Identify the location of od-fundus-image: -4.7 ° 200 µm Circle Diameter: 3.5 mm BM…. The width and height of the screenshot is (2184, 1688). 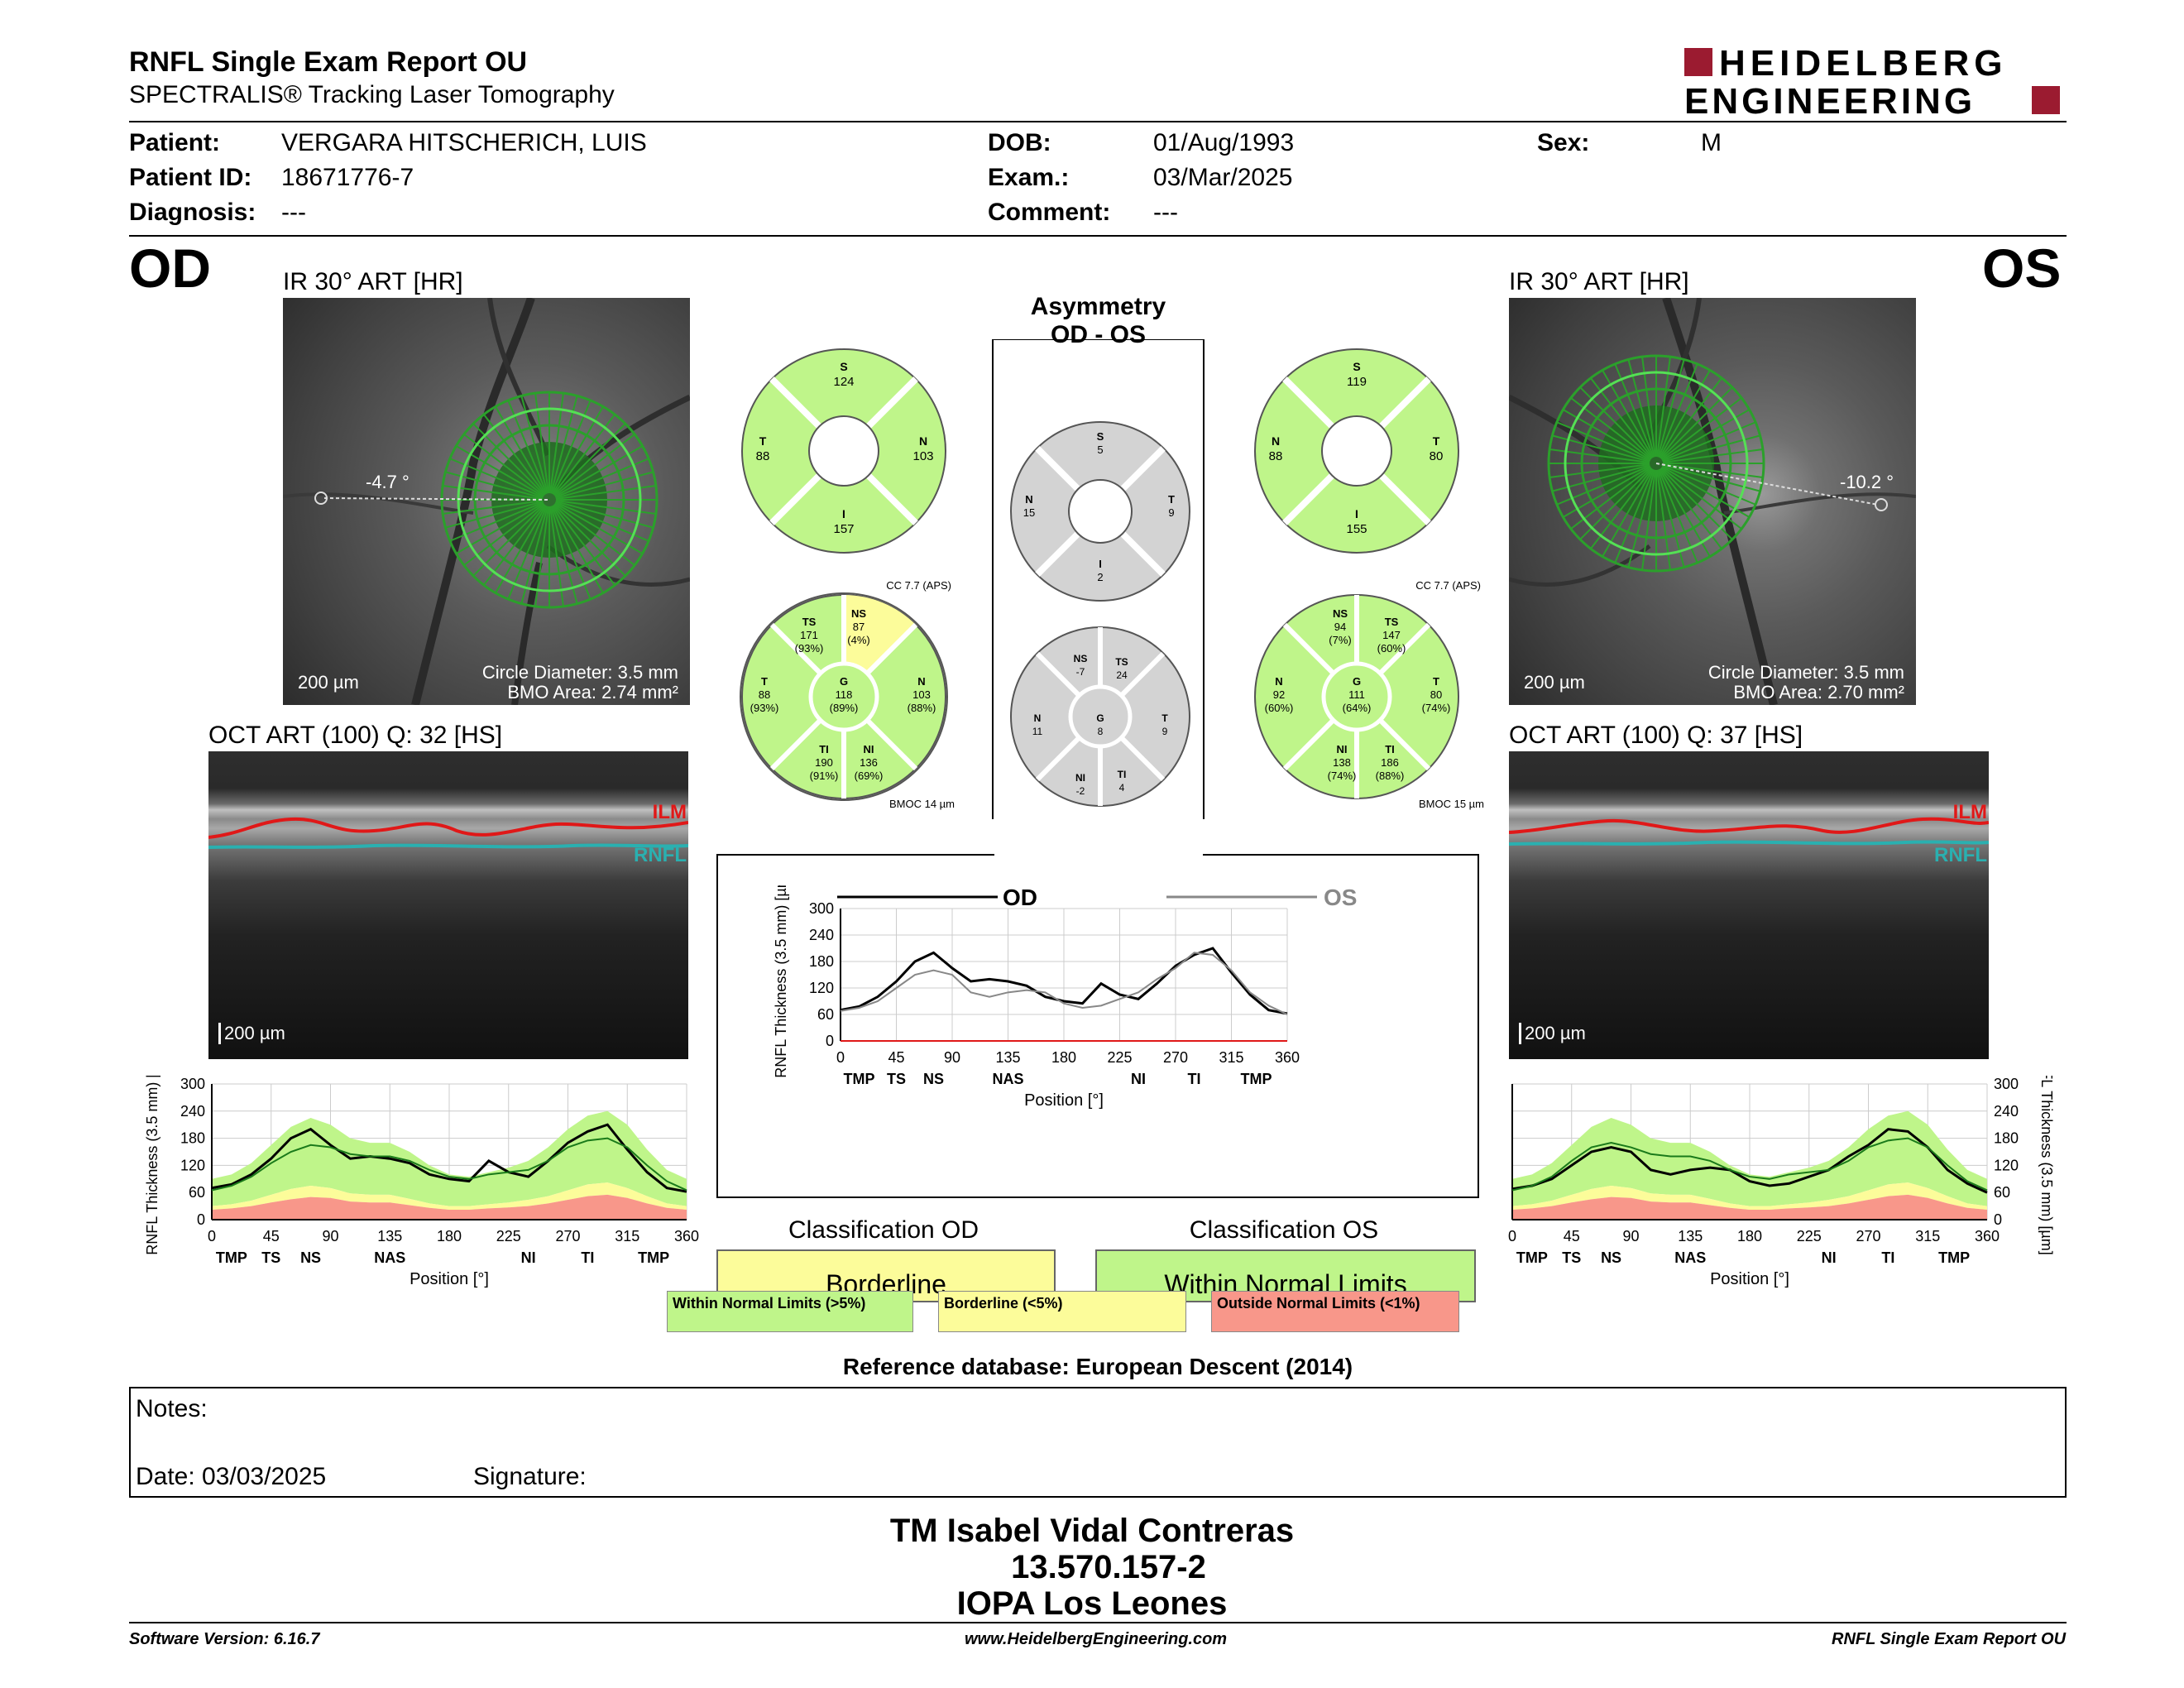
(486, 501).